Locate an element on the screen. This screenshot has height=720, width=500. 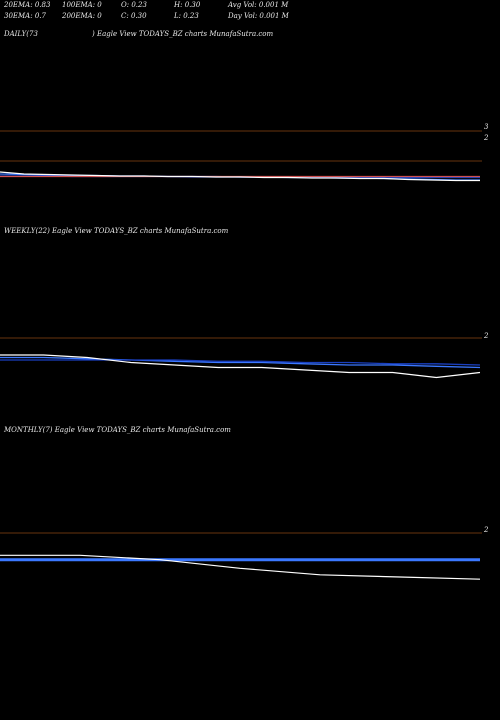
high-stat: H: 0.30 is located at coordinates (187, 5).